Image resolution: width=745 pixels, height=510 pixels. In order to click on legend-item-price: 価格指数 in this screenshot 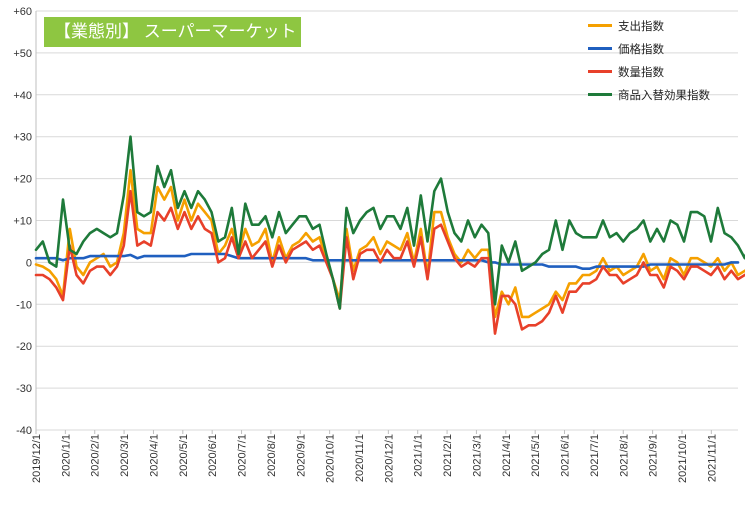, I will do `click(649, 48)`.